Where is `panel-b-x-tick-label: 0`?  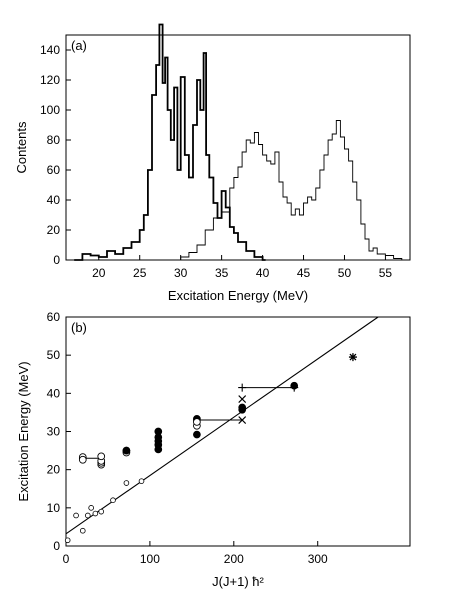
panel-b-x-tick-label: 0 is located at coordinates (66, 559).